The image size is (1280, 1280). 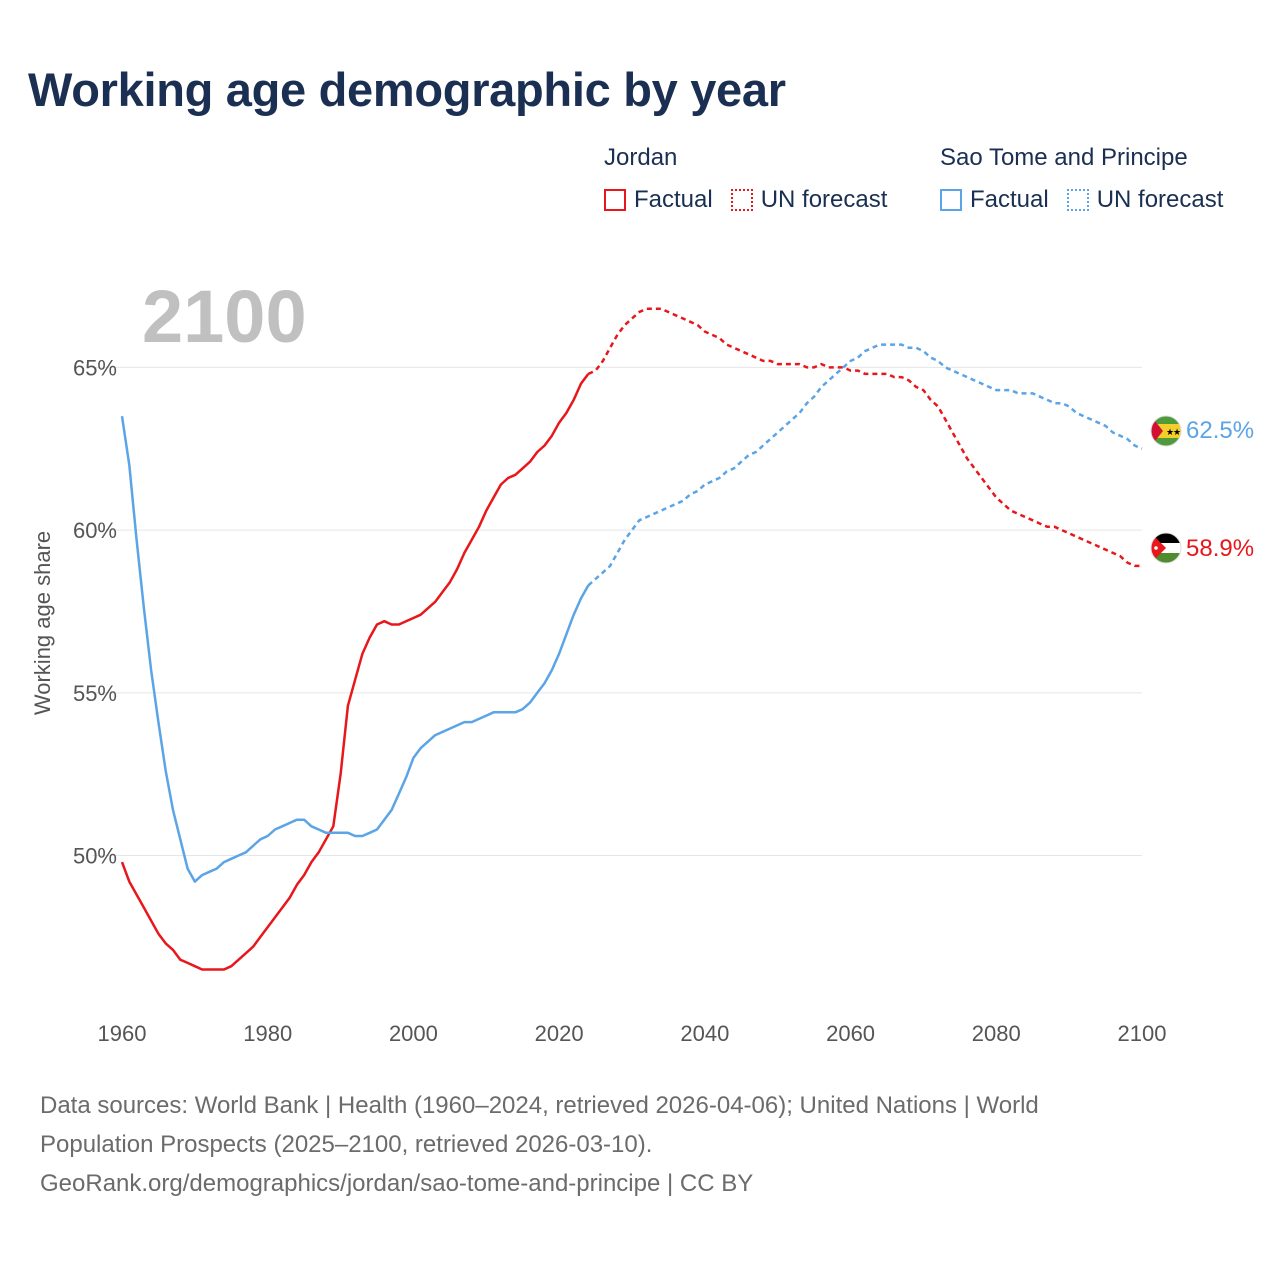 I want to click on legend-group-name: Jordan, so click(x=641, y=157).